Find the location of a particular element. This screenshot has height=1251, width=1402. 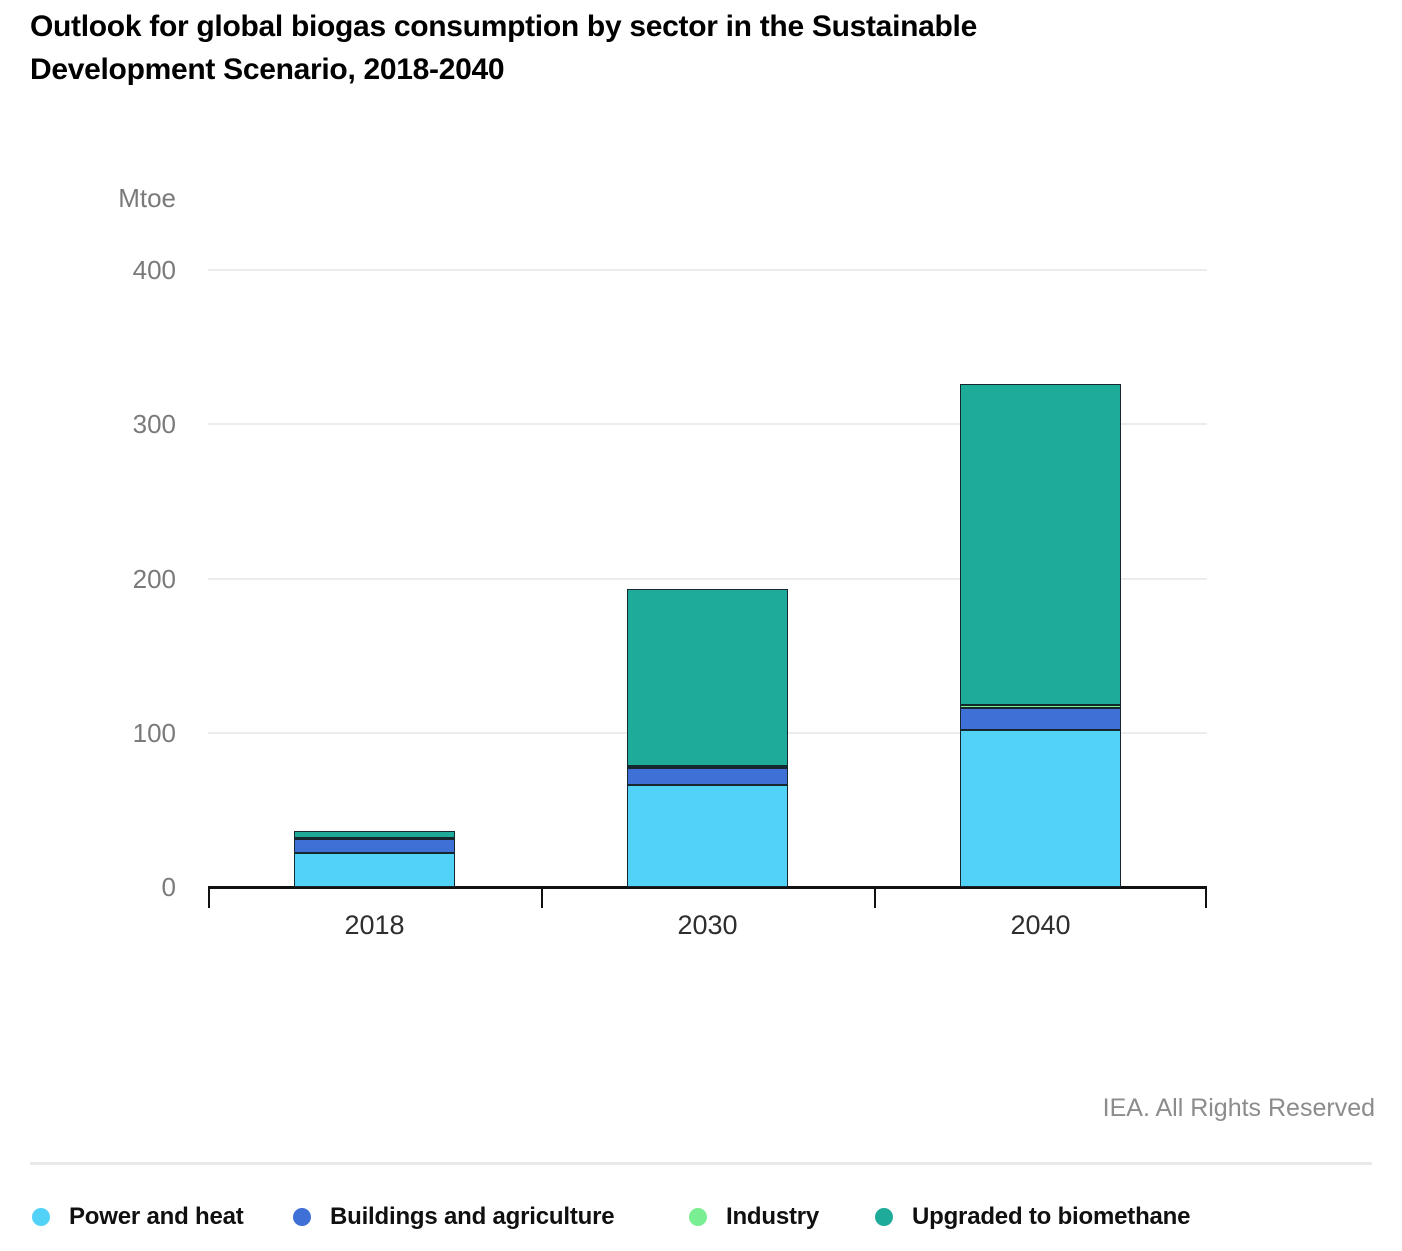

legend-label: Upgraded to biomethane is located at coordinates (1051, 1216).